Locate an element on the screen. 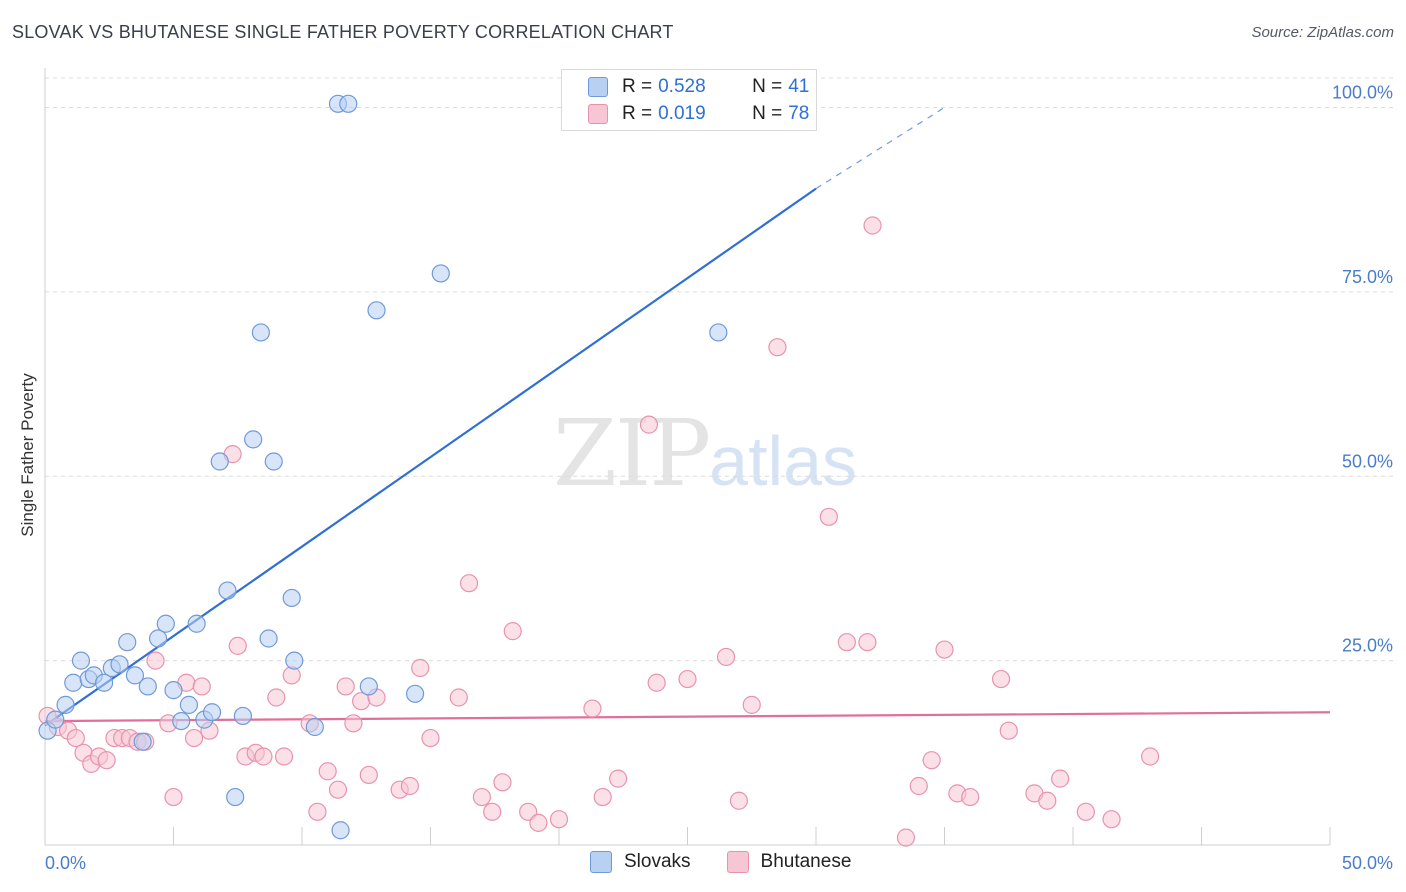 The height and width of the screenshot is (892, 1406). y-tick-label: 25.0% is located at coordinates (1367, 646).